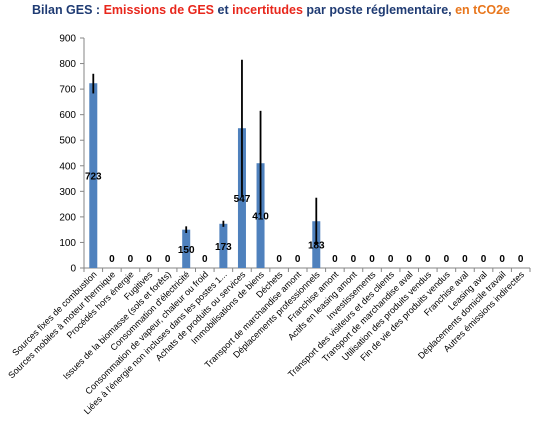  Describe the element at coordinates (67, 192) in the screenshot. I see `y-tick-label: 300` at that location.